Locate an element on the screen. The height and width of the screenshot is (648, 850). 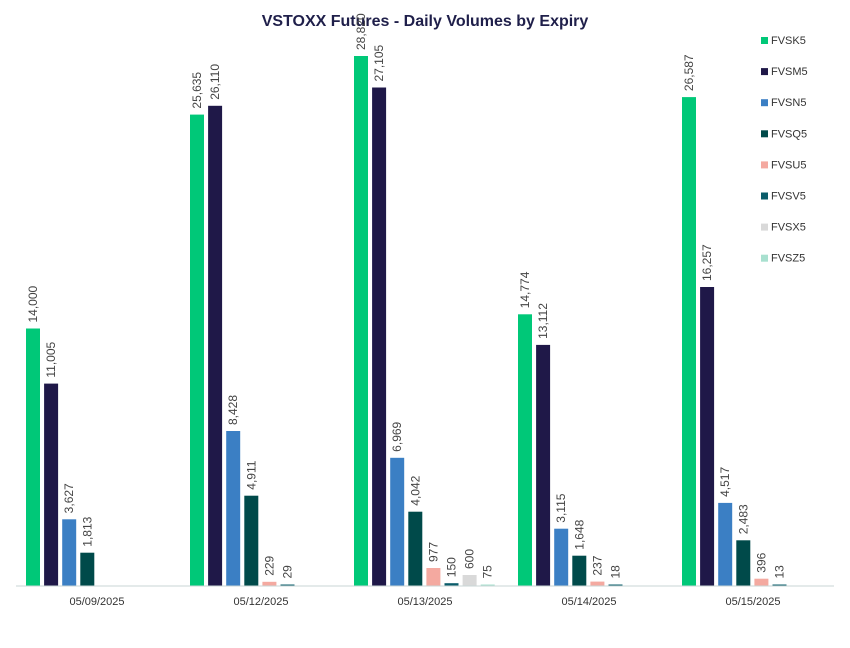
legend-label-fvsv5: FVSV5 is located at coordinates (788, 197).